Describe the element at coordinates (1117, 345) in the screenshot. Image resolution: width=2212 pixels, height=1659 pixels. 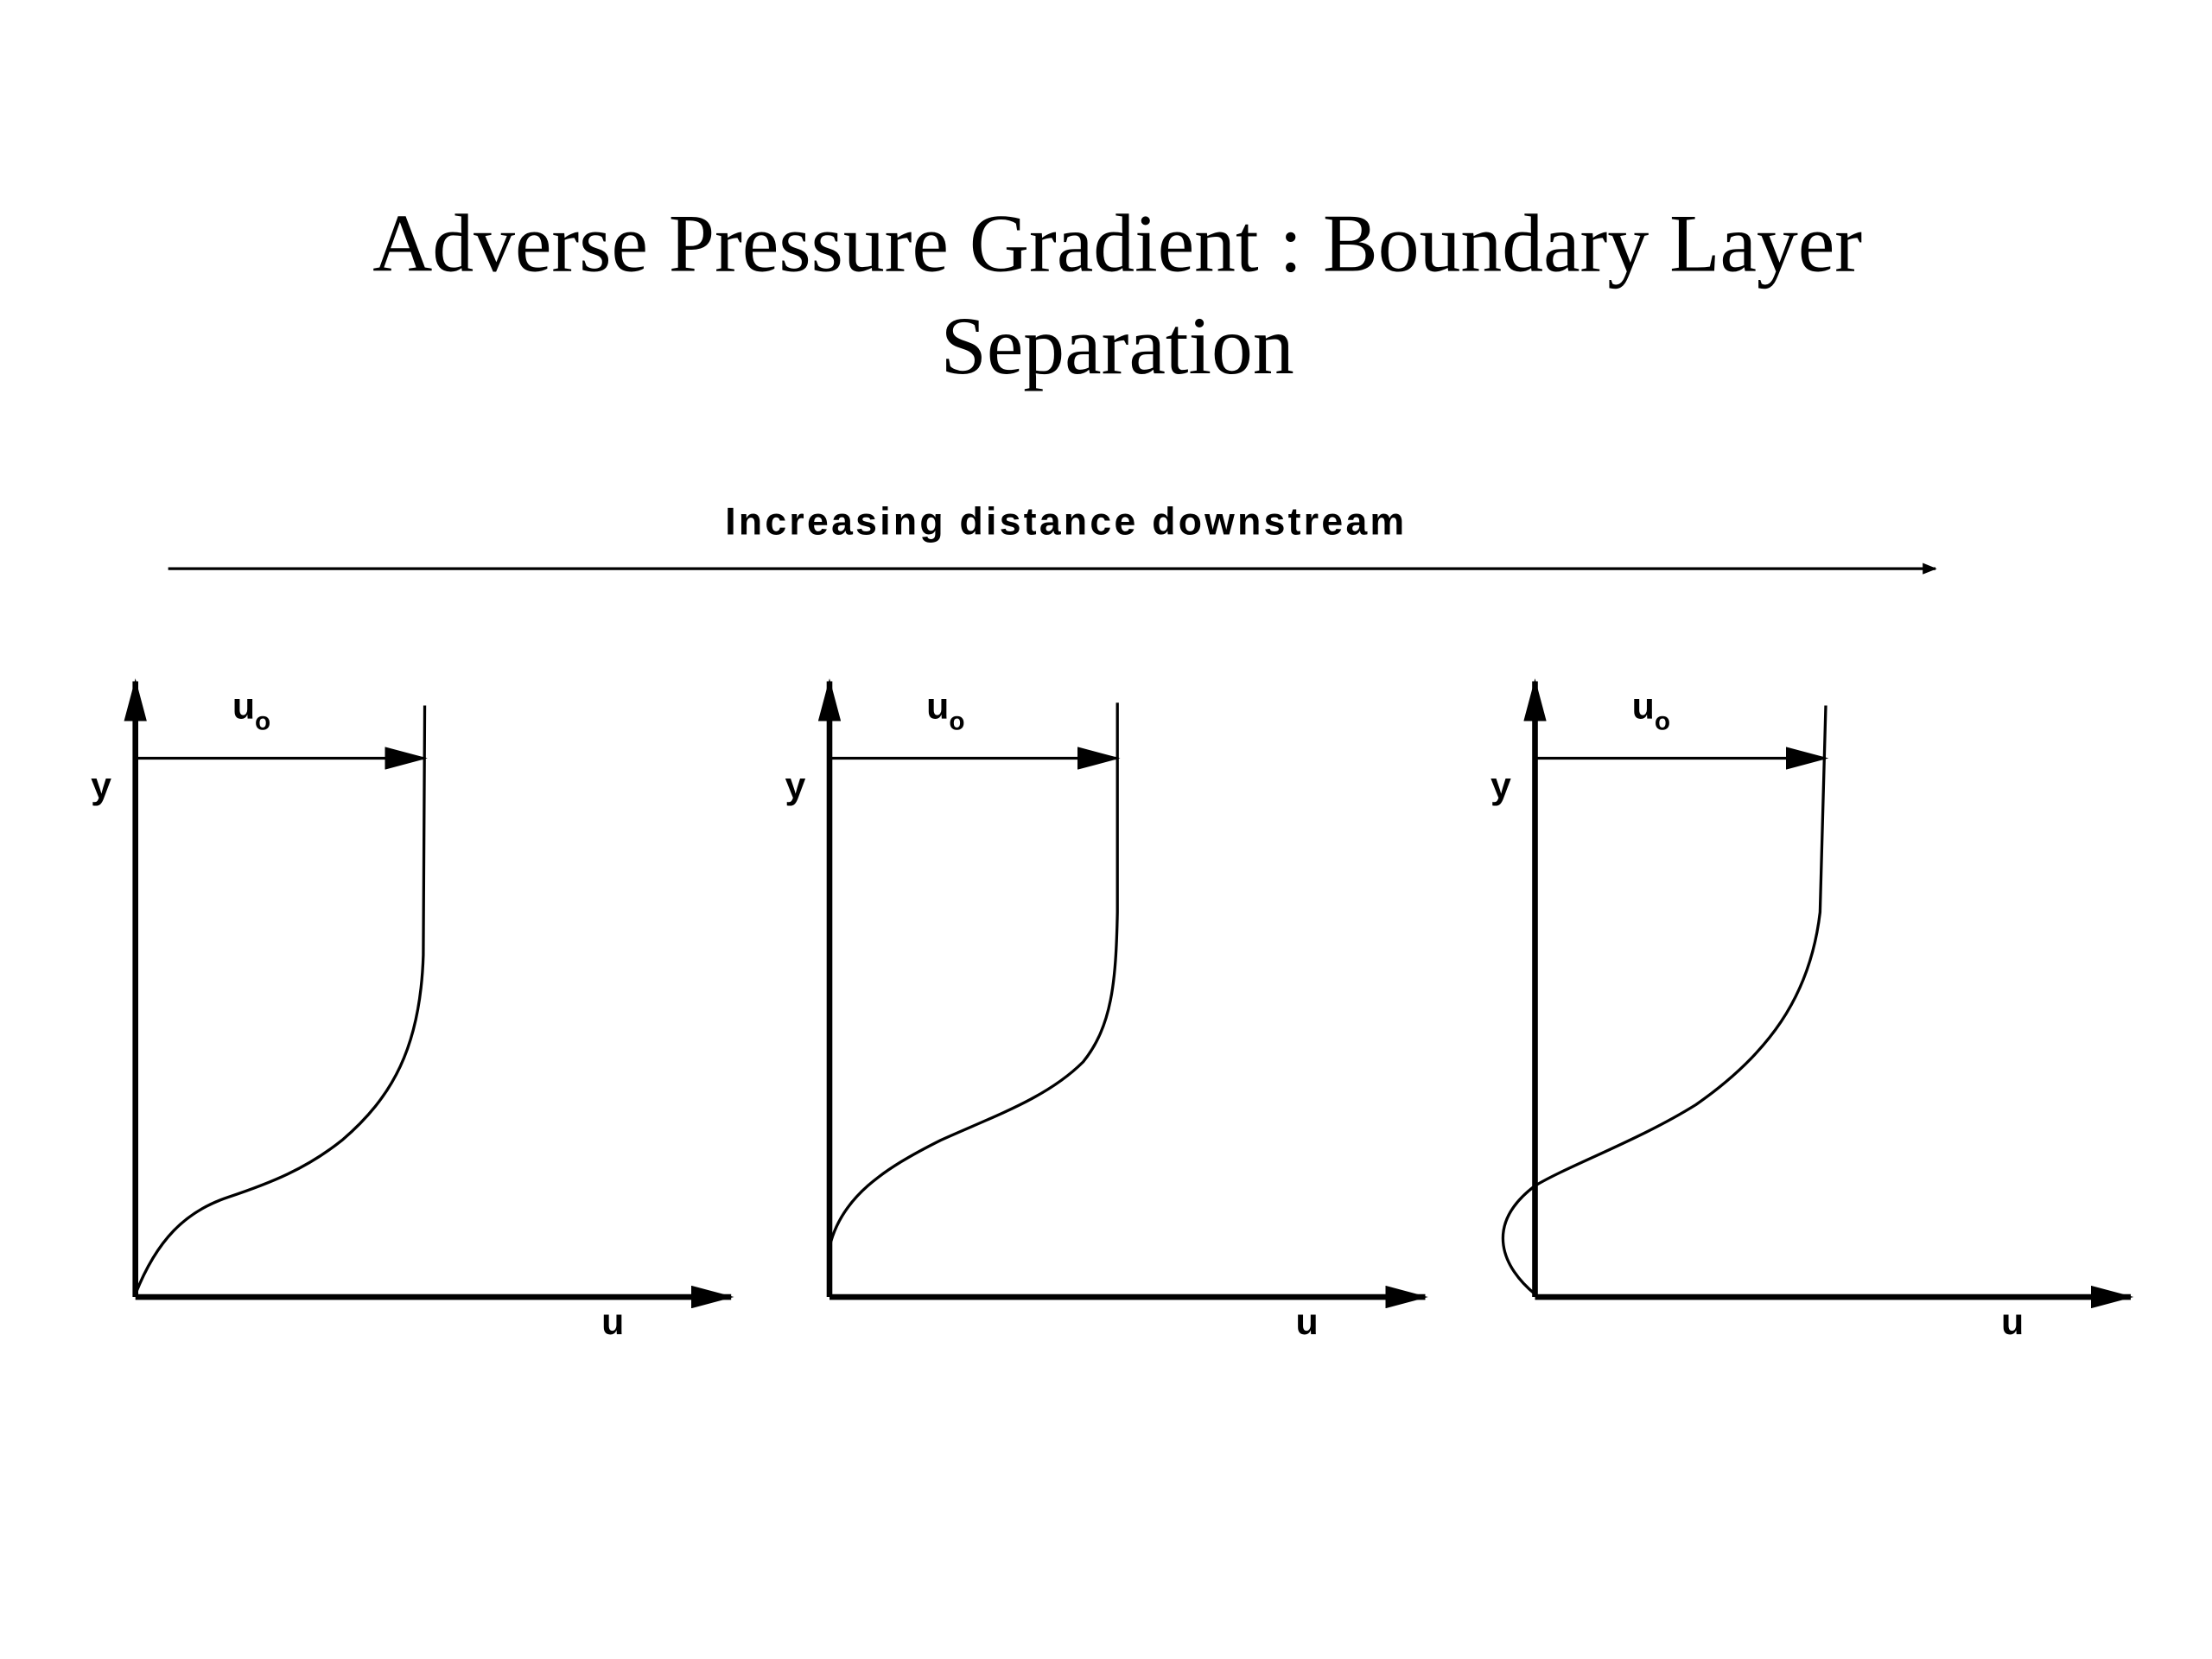
I see `title-line: Separation` at that location.